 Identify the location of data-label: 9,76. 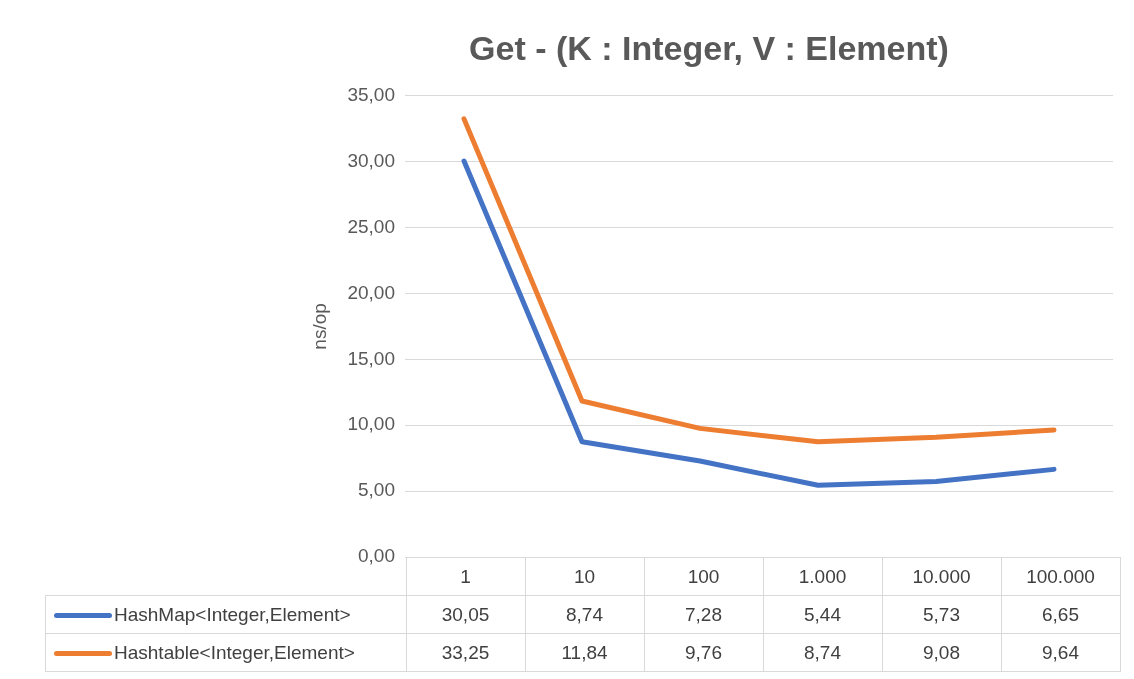
(703, 652).